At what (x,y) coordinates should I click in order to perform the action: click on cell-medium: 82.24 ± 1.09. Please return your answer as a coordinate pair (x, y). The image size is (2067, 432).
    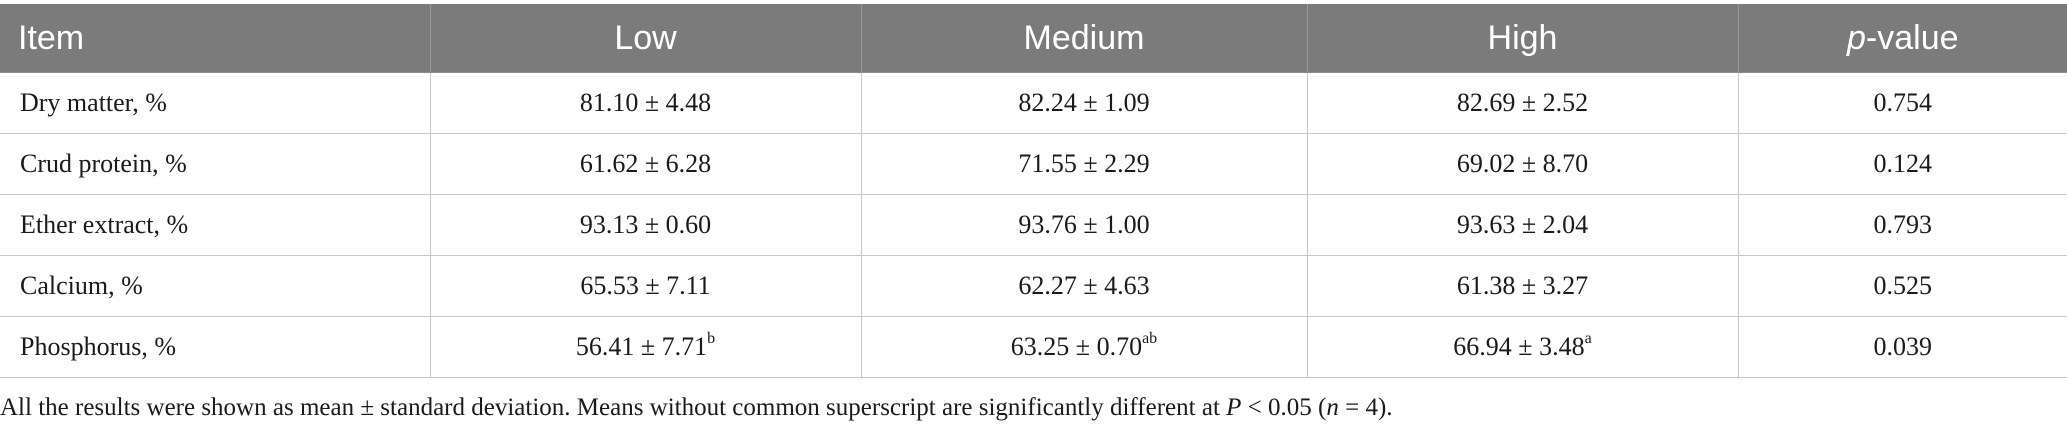
    Looking at the image, I should click on (1084, 103).